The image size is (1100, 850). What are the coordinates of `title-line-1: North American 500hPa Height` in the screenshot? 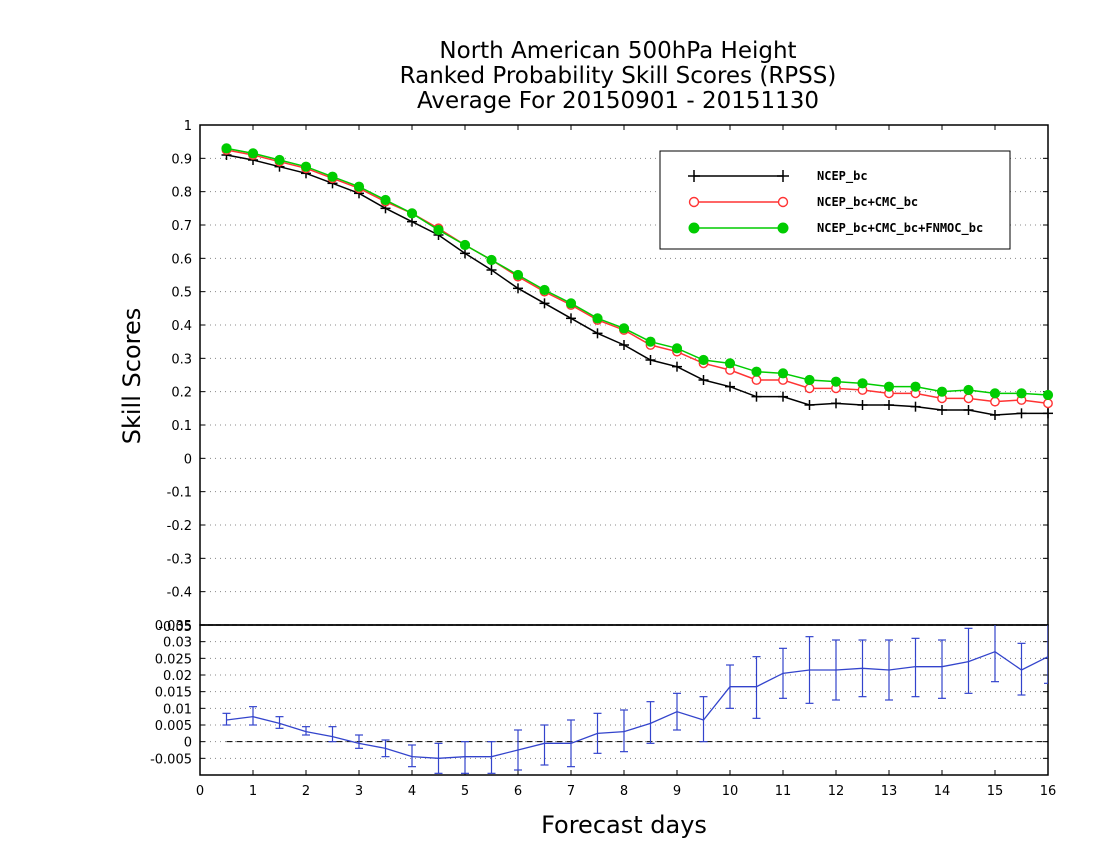 It's located at (617, 51).